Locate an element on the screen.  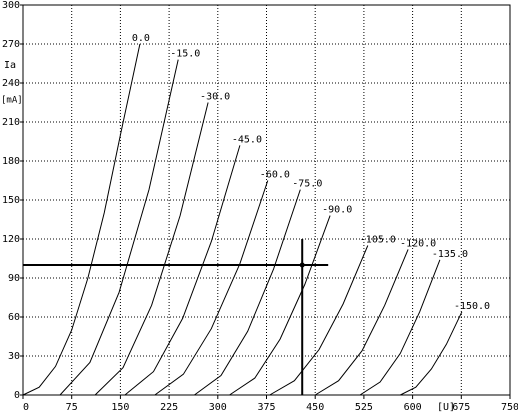
y-tick-label: 240 is located at coordinates (11, 83).